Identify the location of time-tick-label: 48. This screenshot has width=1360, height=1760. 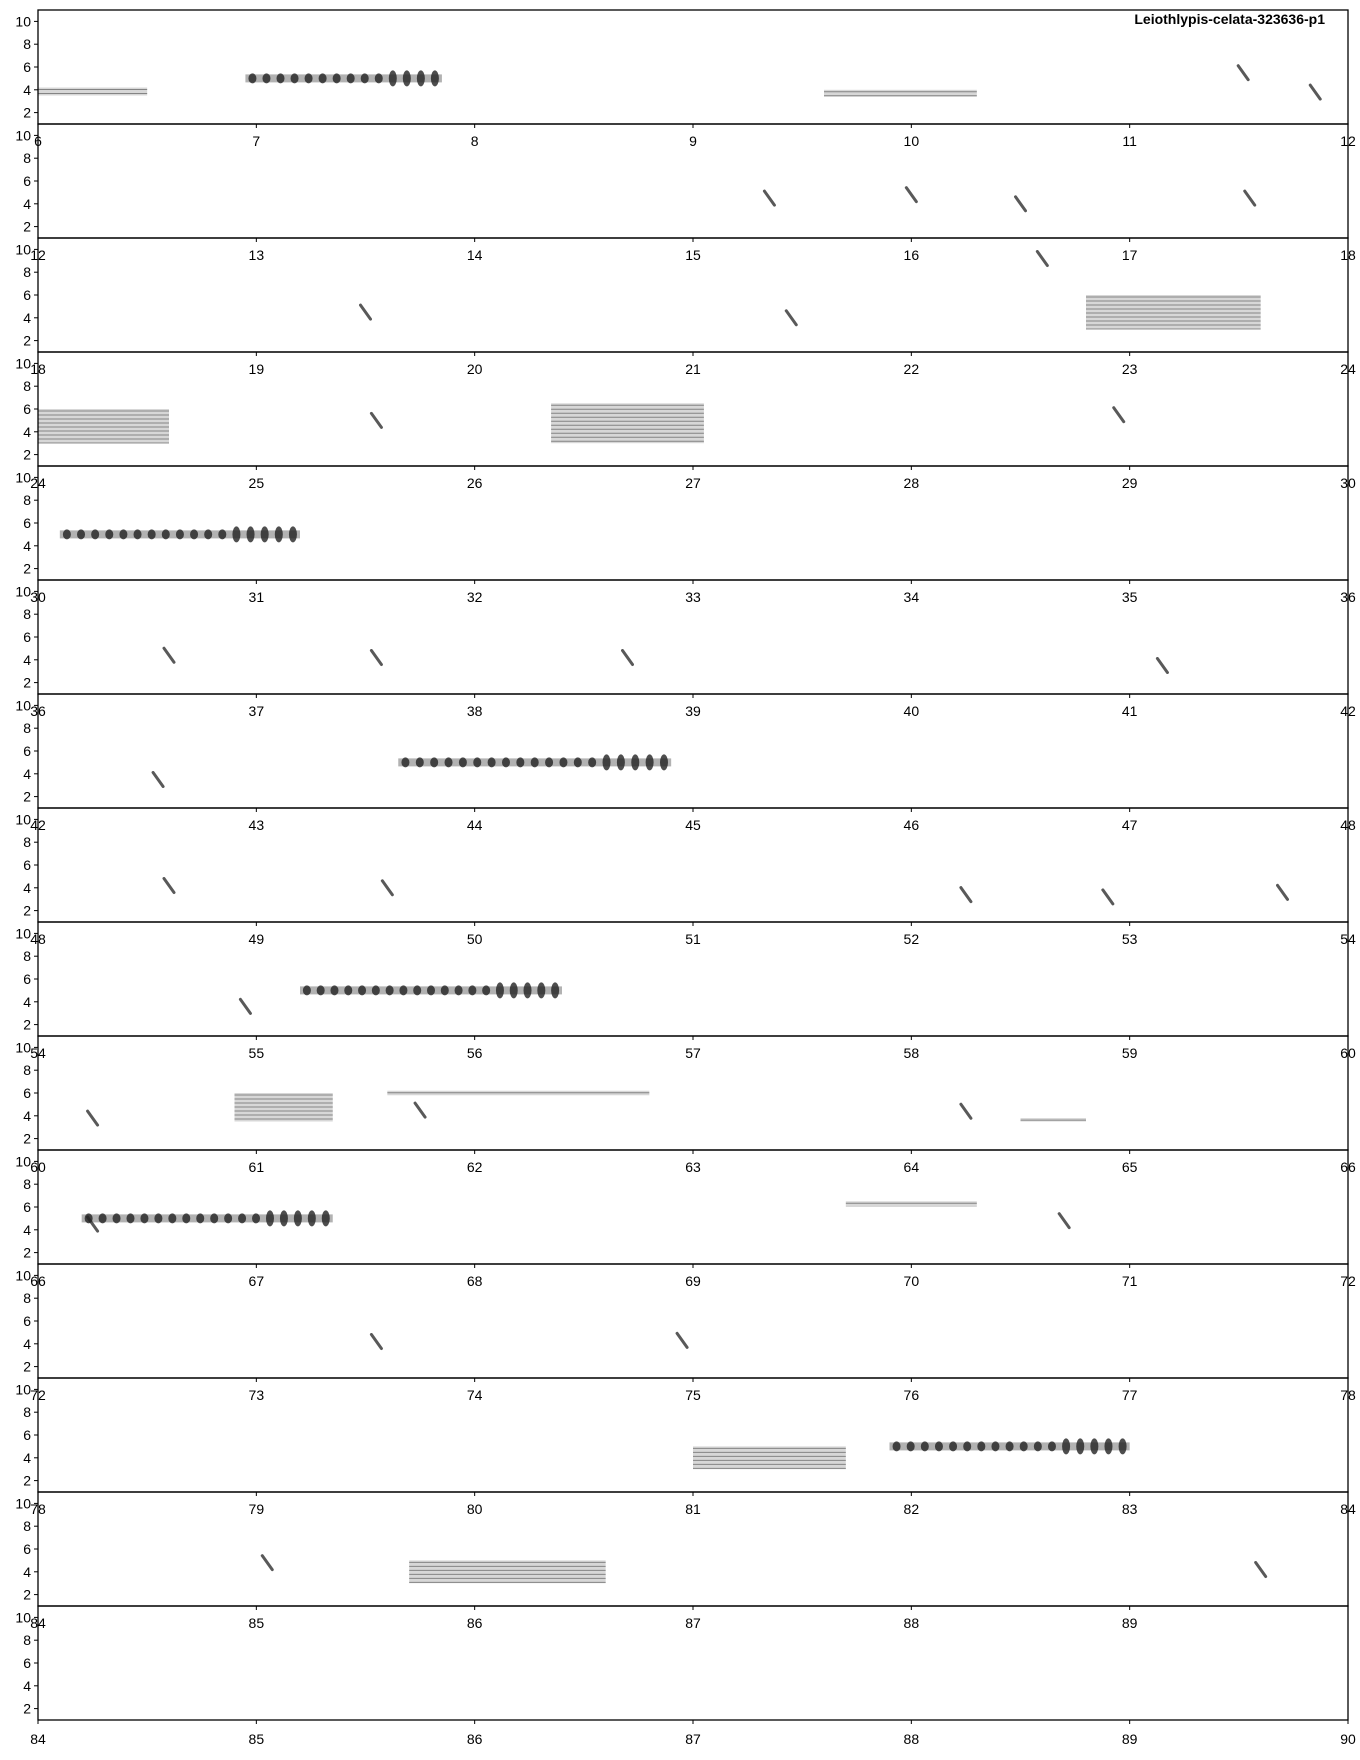
(1348, 825).